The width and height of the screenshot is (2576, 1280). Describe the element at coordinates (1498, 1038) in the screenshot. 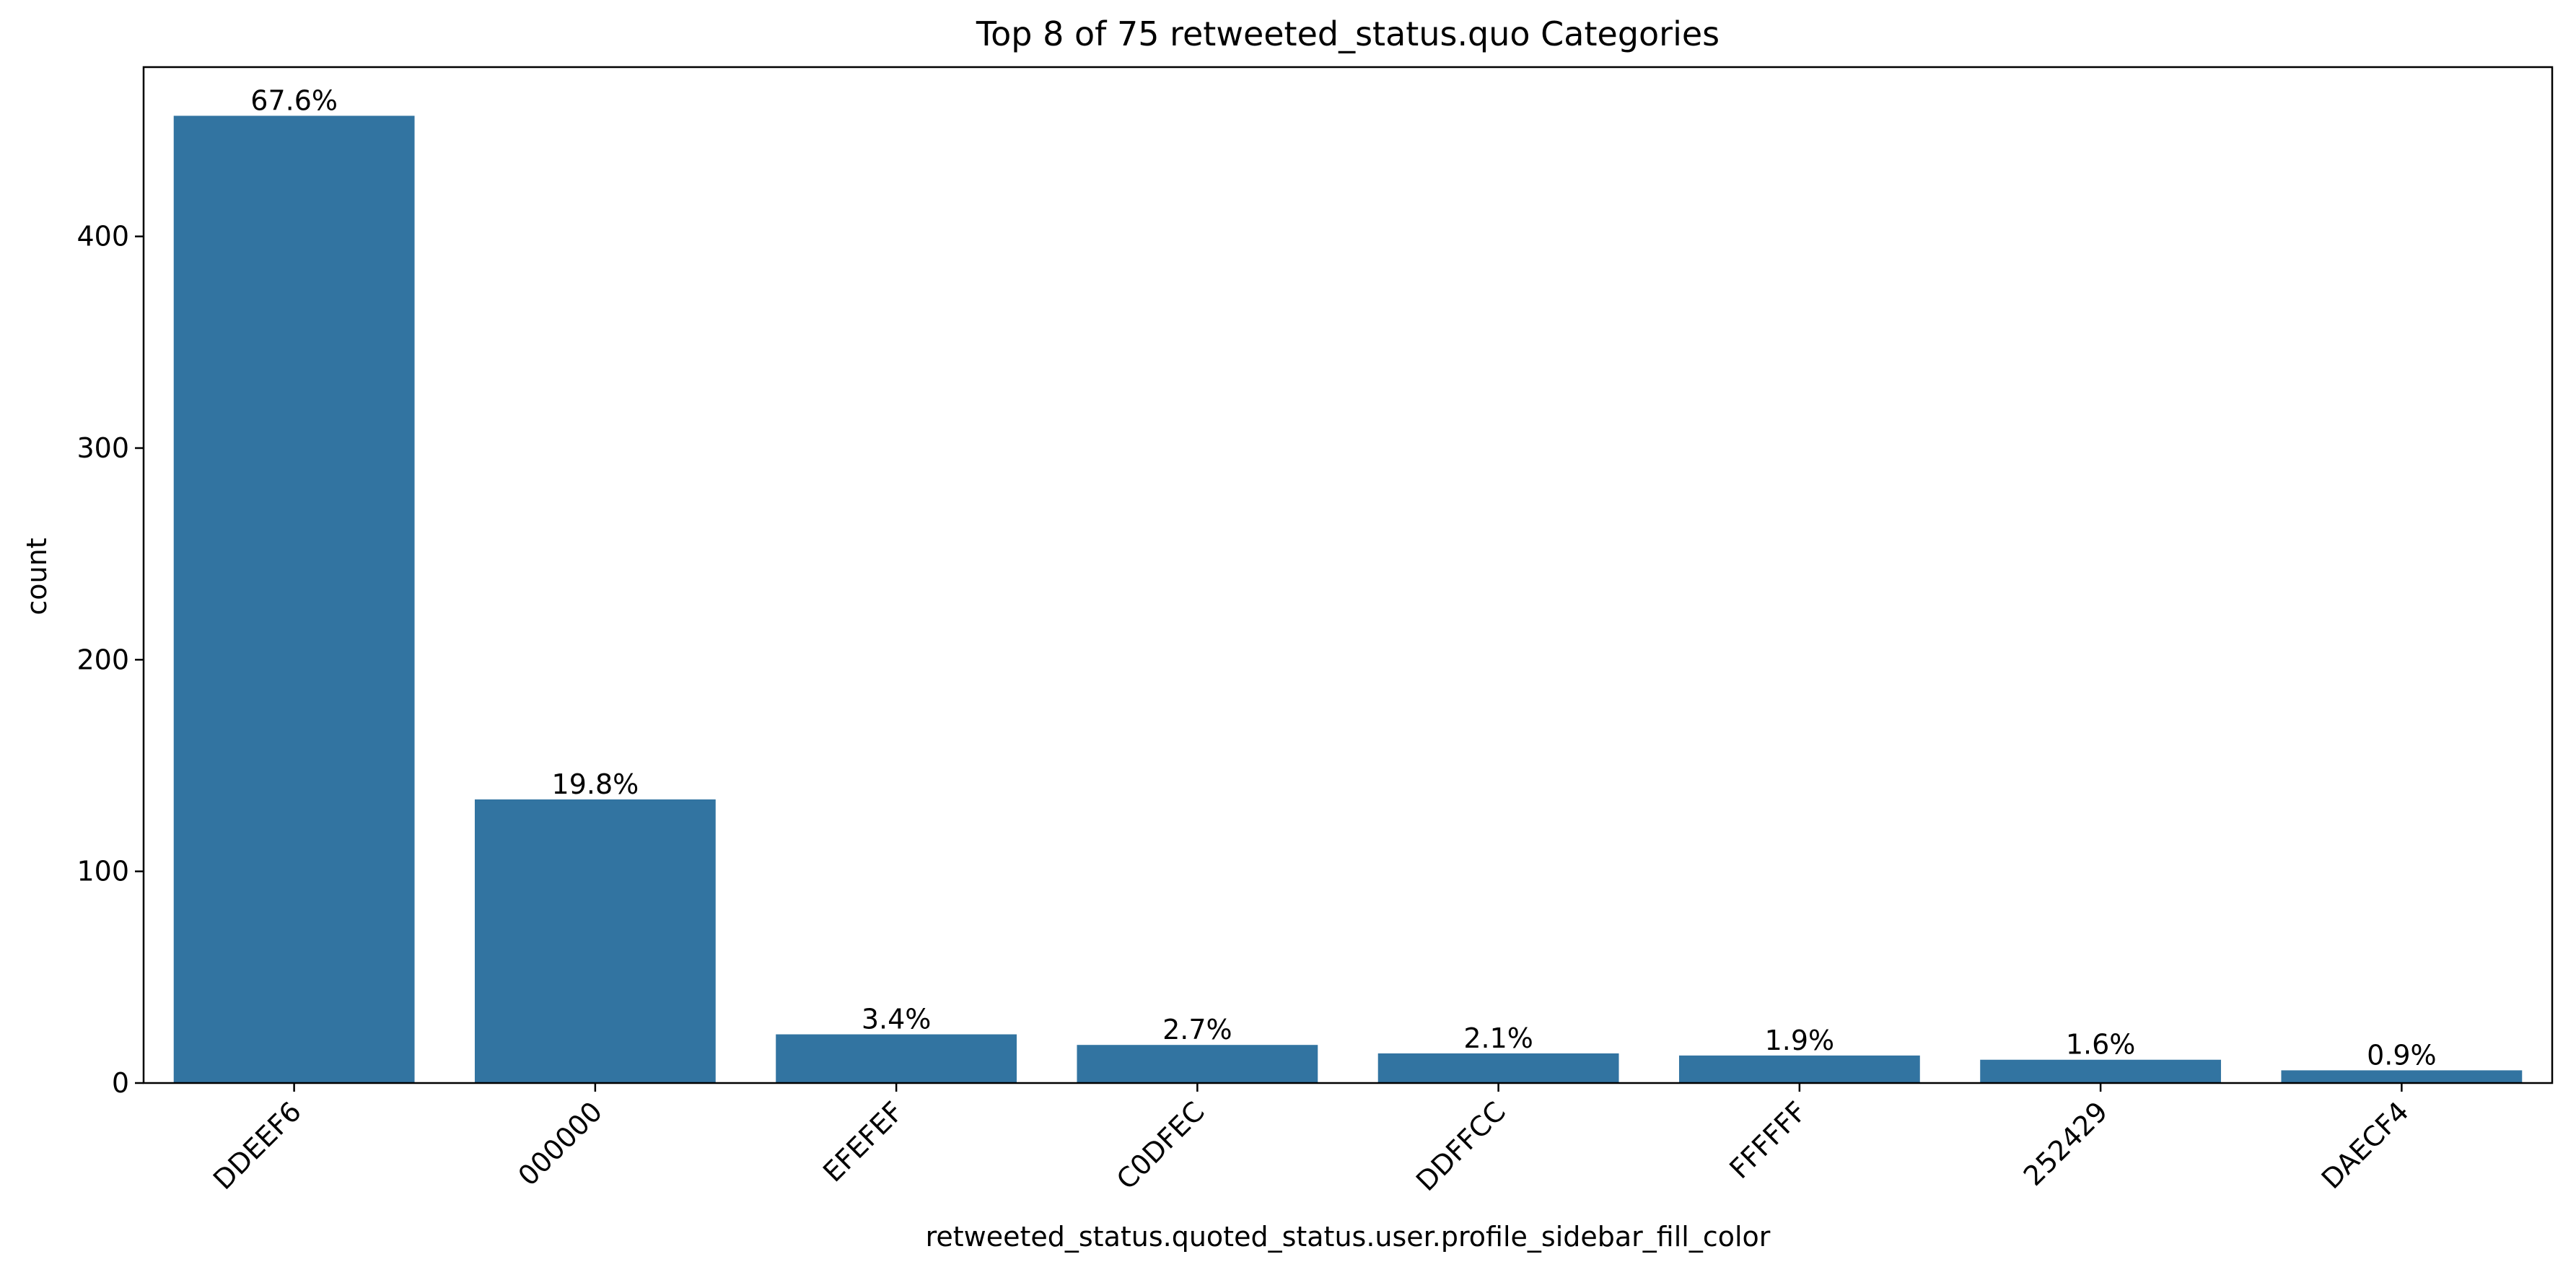

I see `data-label-ddffcc: 2.1%` at that location.